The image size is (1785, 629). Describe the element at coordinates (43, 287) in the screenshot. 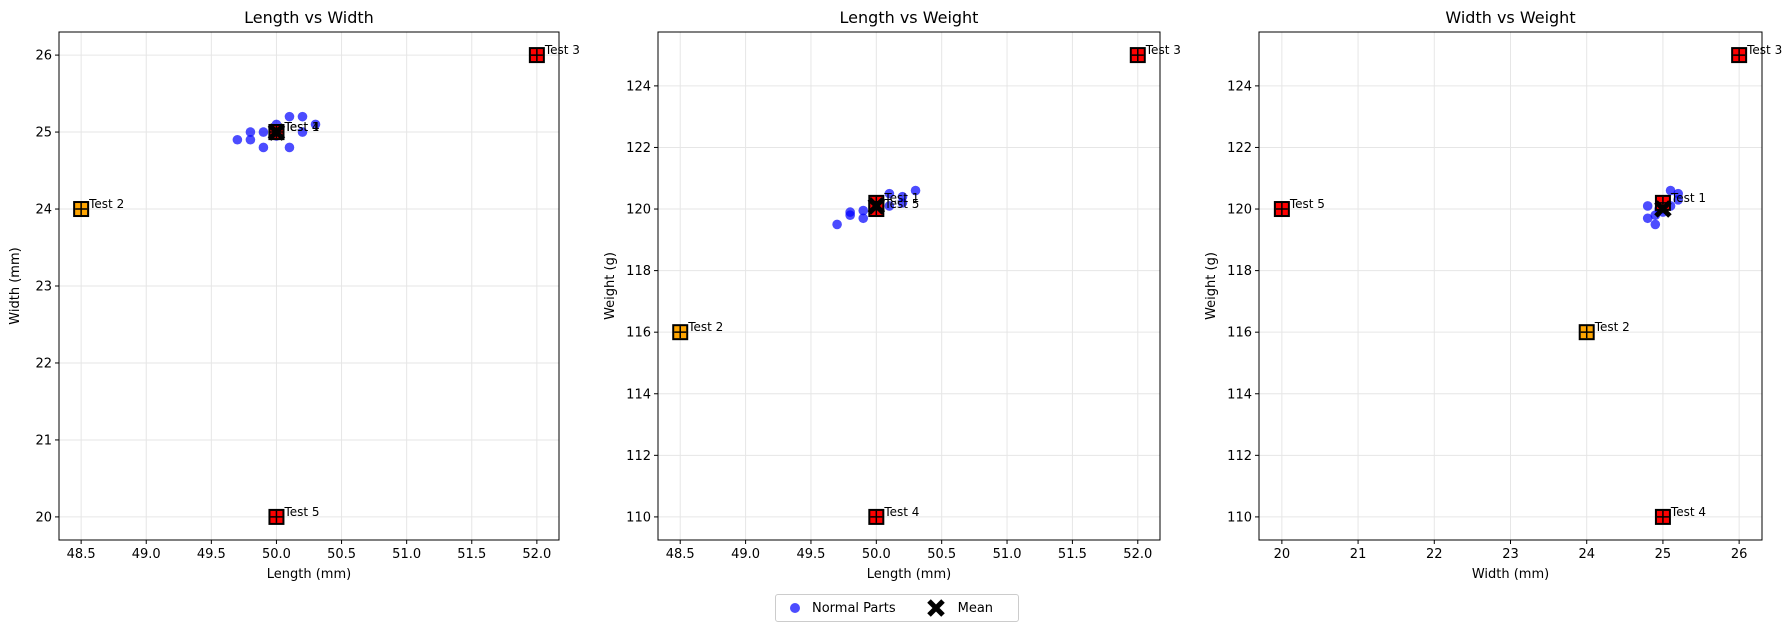

I see `y-tick-label: 23` at that location.